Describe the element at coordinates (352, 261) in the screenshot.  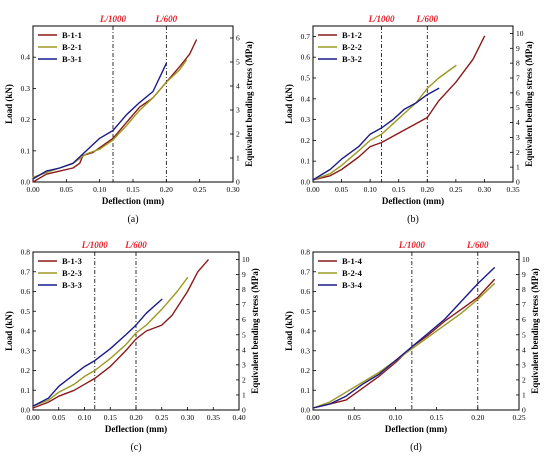
I see `legend-entry: B-1-4` at that location.